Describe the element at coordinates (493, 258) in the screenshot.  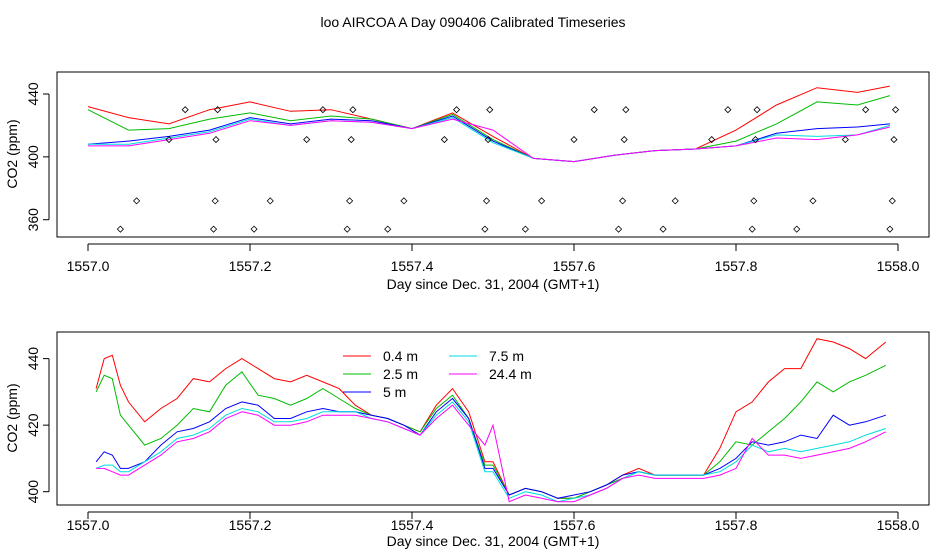
I see `x-axis-top: 1557.0 1557.2 1557.4 1557.6 1557.8 1558.0` at that location.